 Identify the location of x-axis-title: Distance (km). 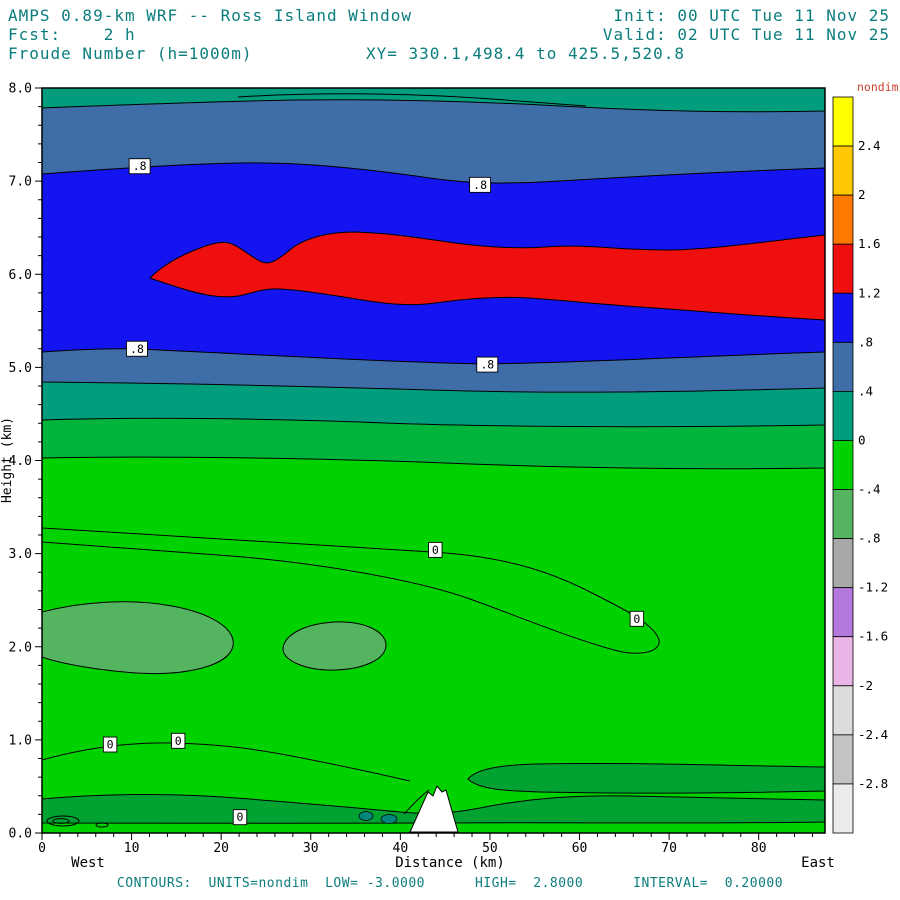
(450, 863).